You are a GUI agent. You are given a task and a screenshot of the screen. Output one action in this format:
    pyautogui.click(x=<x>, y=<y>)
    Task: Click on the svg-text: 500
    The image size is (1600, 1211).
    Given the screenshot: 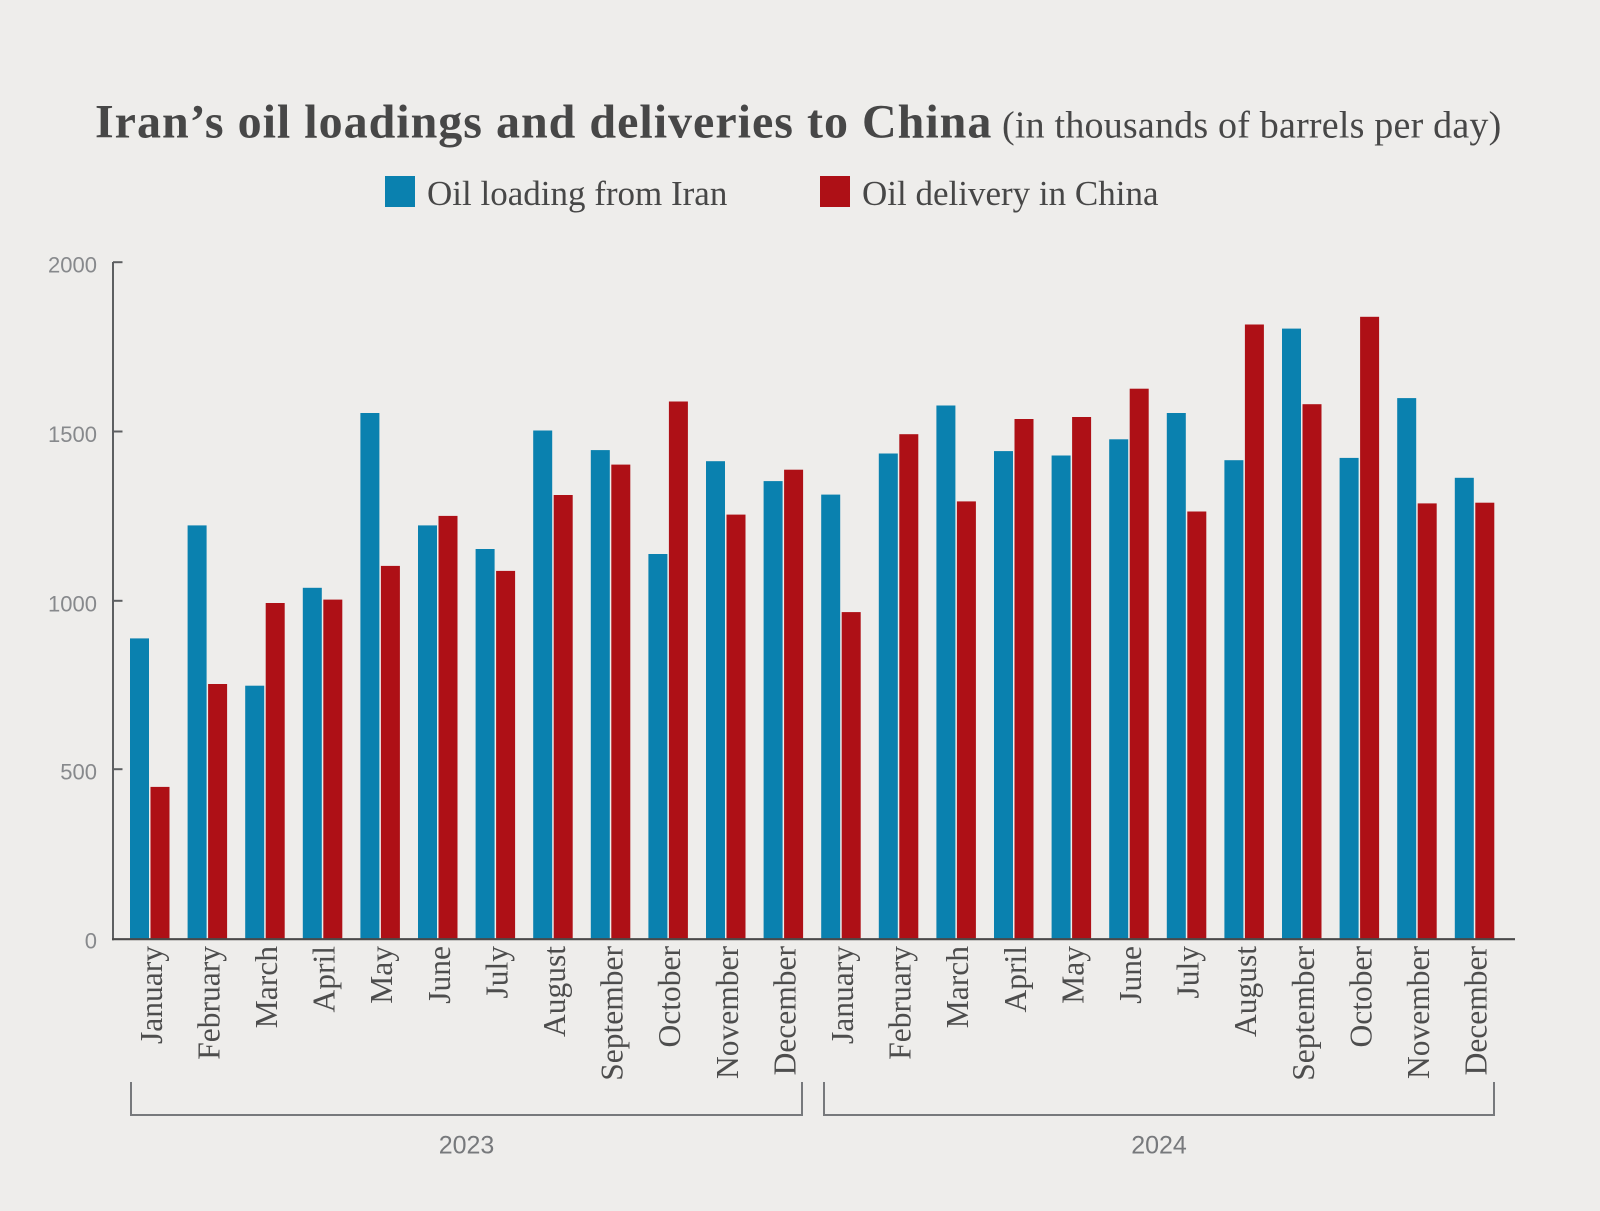 What is the action you would take?
    pyautogui.click(x=78, y=772)
    